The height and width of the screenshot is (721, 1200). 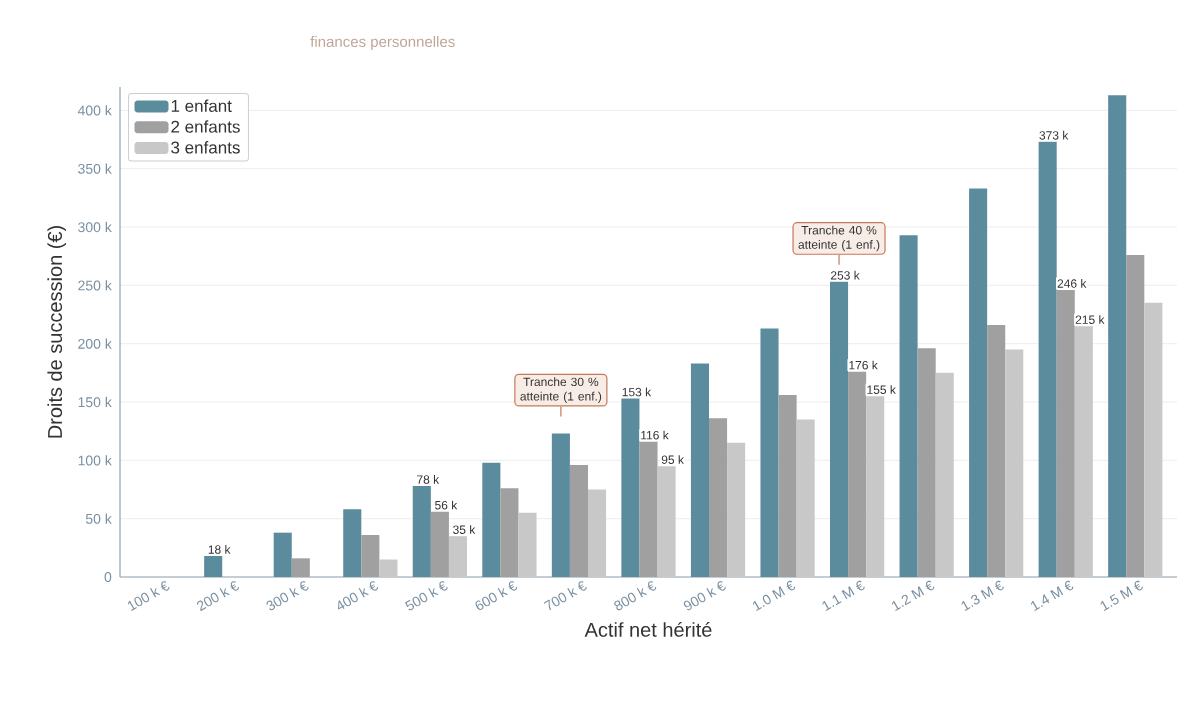 What do you see at coordinates (205, 126) in the screenshot?
I see `legend-label: 2 enfants` at bounding box center [205, 126].